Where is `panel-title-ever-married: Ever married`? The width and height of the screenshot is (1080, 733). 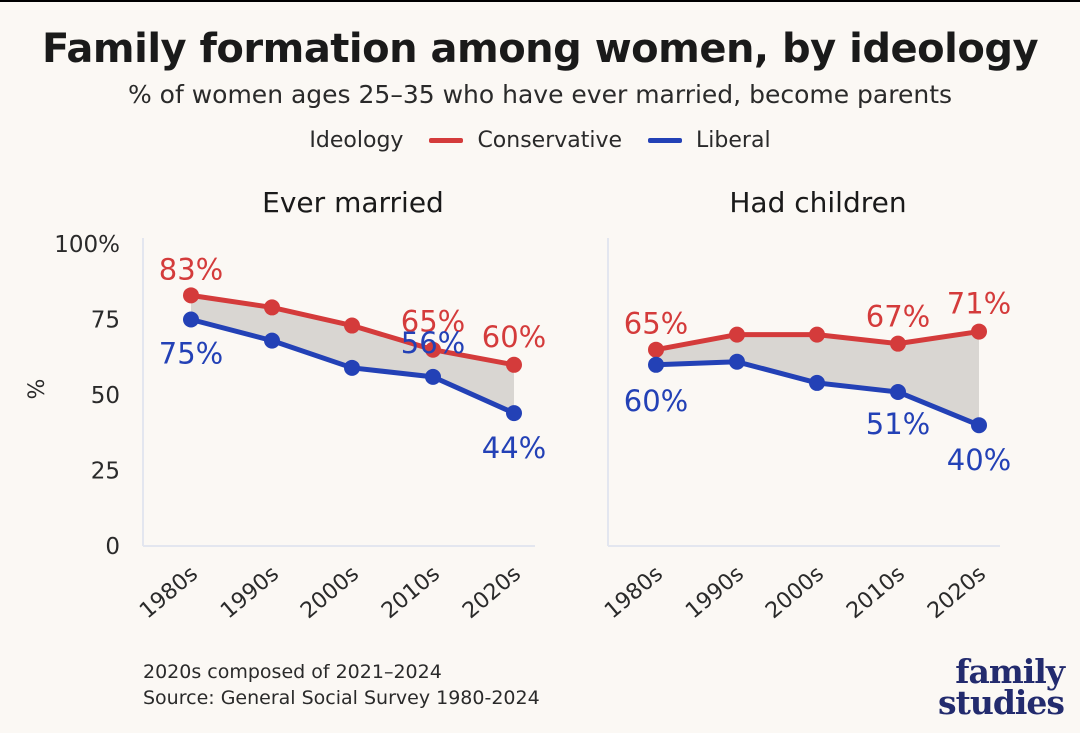 panel-title-ever-married: Ever married is located at coordinates (353, 202).